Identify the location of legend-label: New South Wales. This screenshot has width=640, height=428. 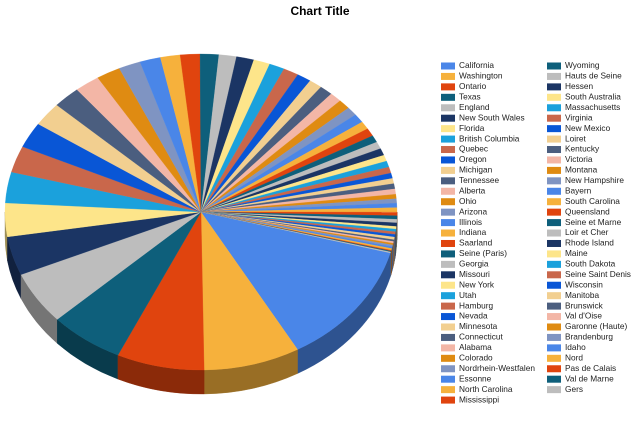
(492, 117).